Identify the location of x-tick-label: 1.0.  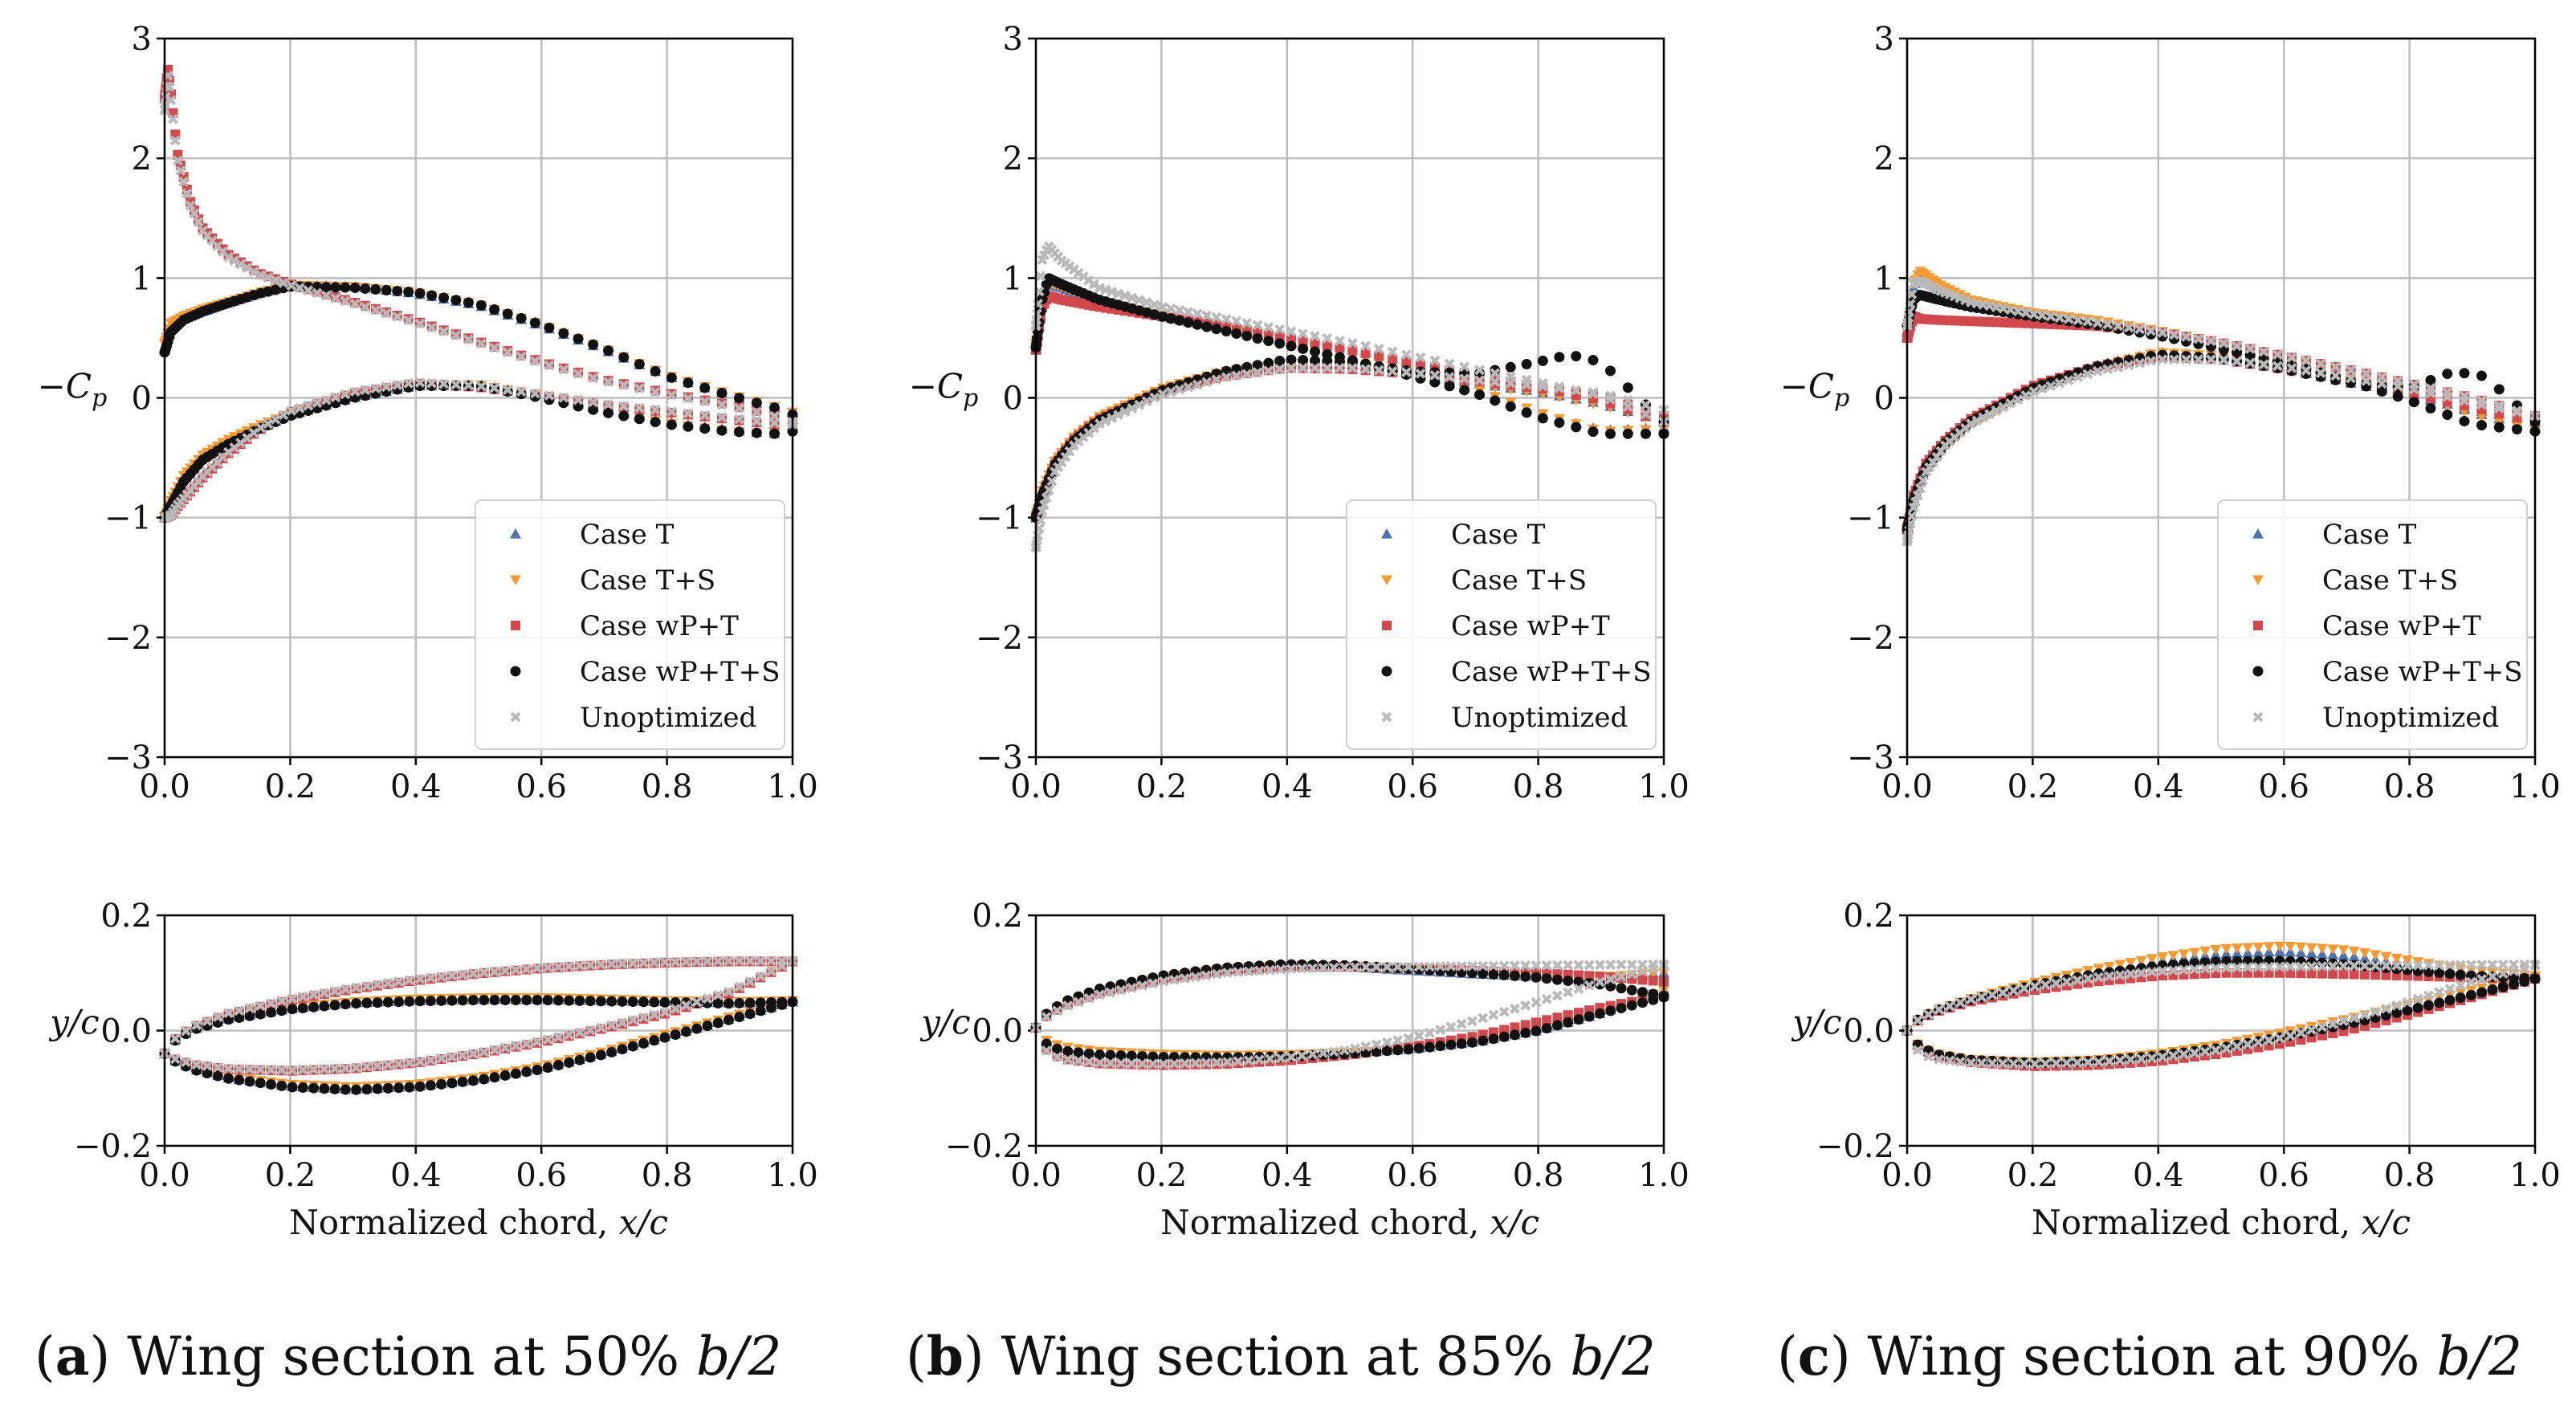
(792, 1175).